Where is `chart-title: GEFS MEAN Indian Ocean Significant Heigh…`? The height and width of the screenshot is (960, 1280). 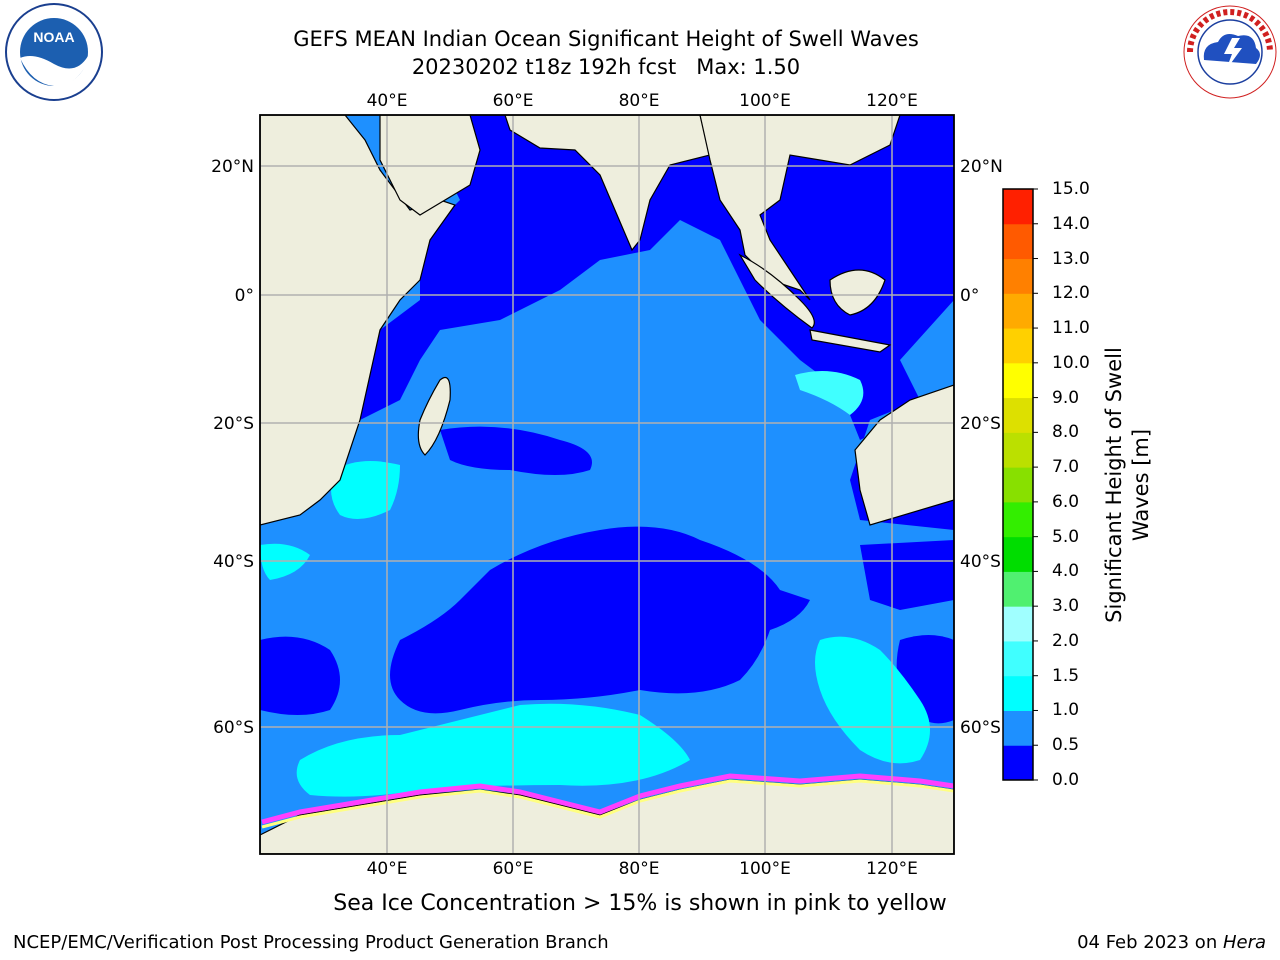
chart-title: GEFS MEAN Indian Ocean Significant Heigh… is located at coordinates (606, 39).